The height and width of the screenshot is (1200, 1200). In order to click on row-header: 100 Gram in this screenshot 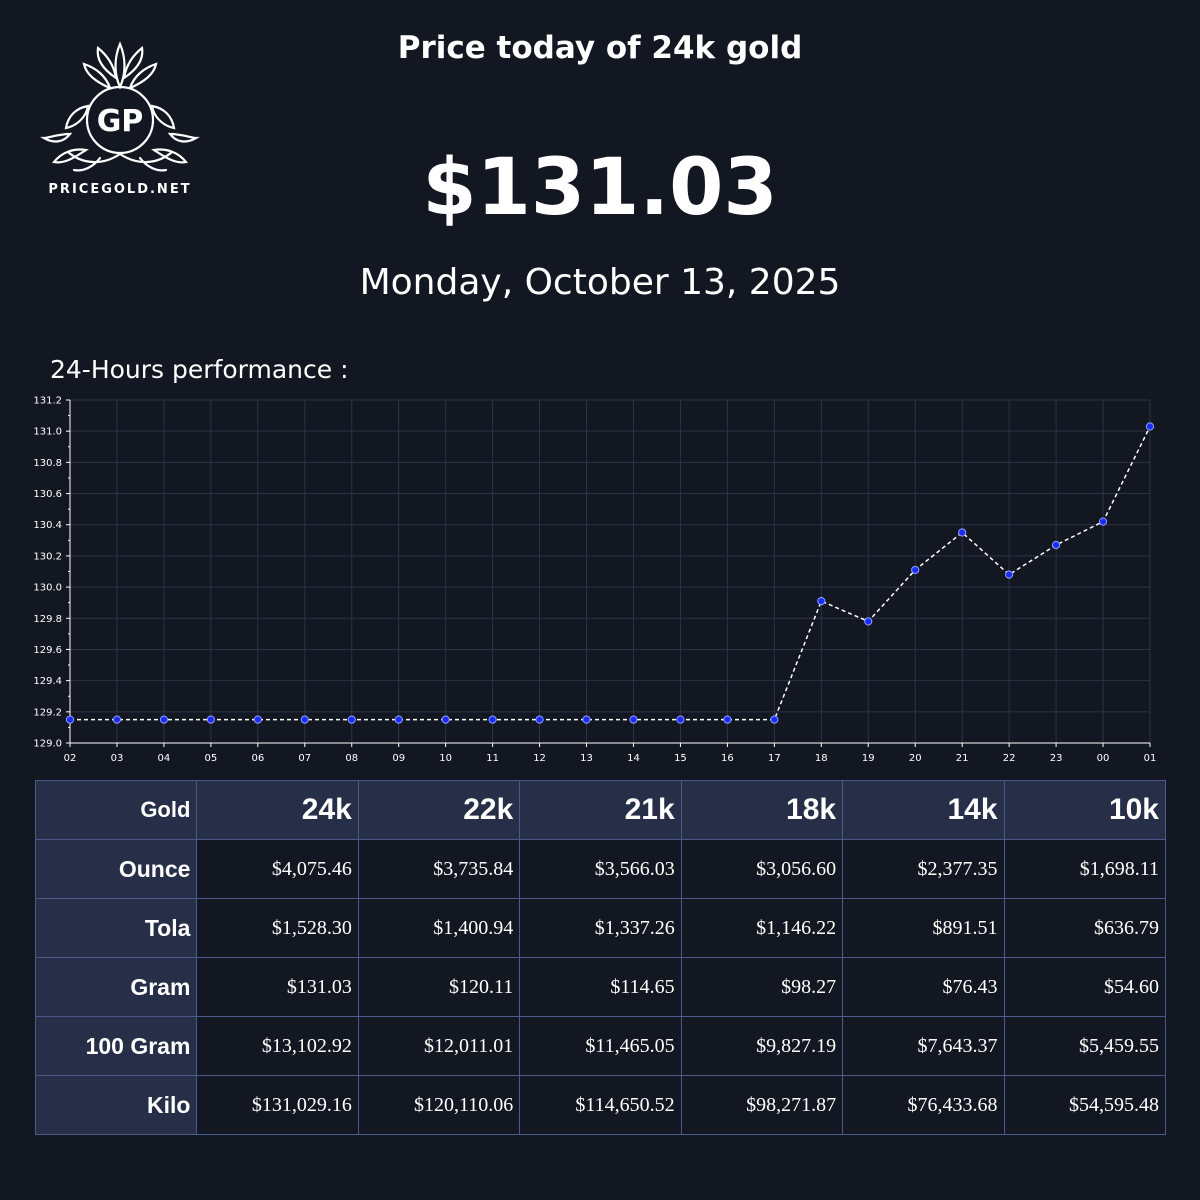, I will do `click(116, 1046)`.